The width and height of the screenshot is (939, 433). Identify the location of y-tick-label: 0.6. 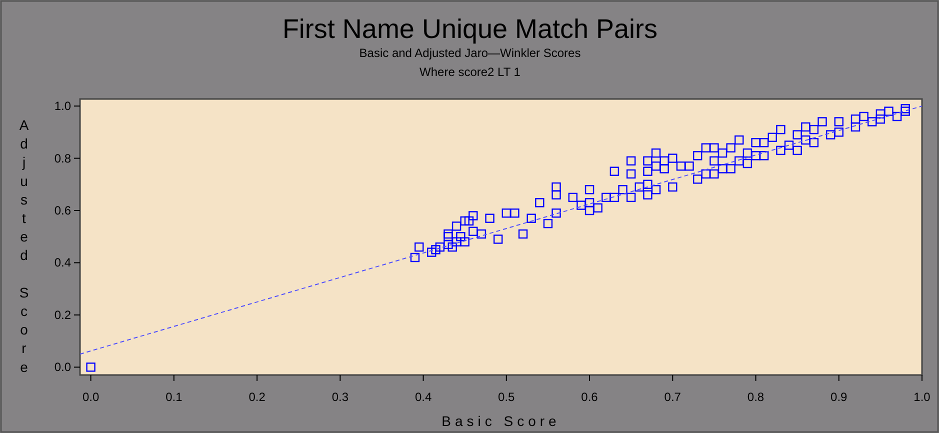
(63, 210).